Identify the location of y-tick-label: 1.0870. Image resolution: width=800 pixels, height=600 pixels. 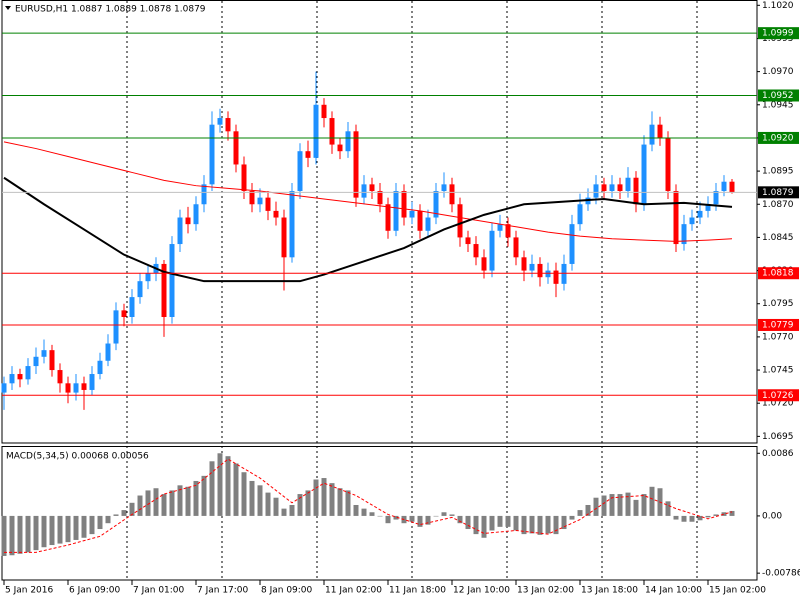
(778, 205).